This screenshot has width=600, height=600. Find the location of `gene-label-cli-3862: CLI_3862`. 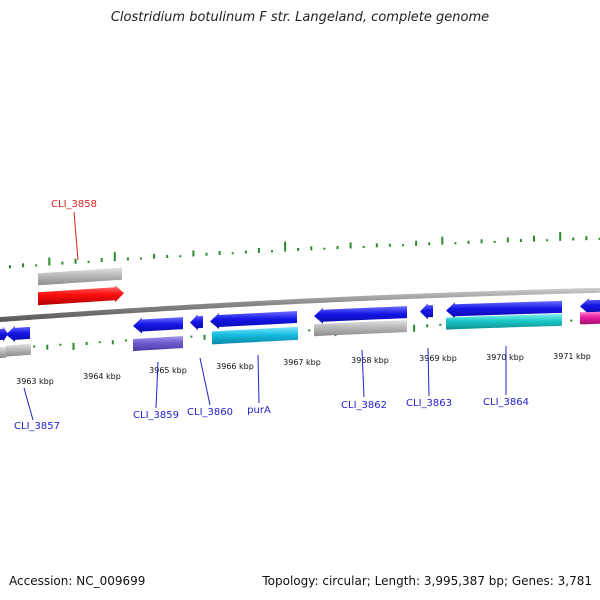

gene-label-cli-3862: CLI_3862 is located at coordinates (364, 405).